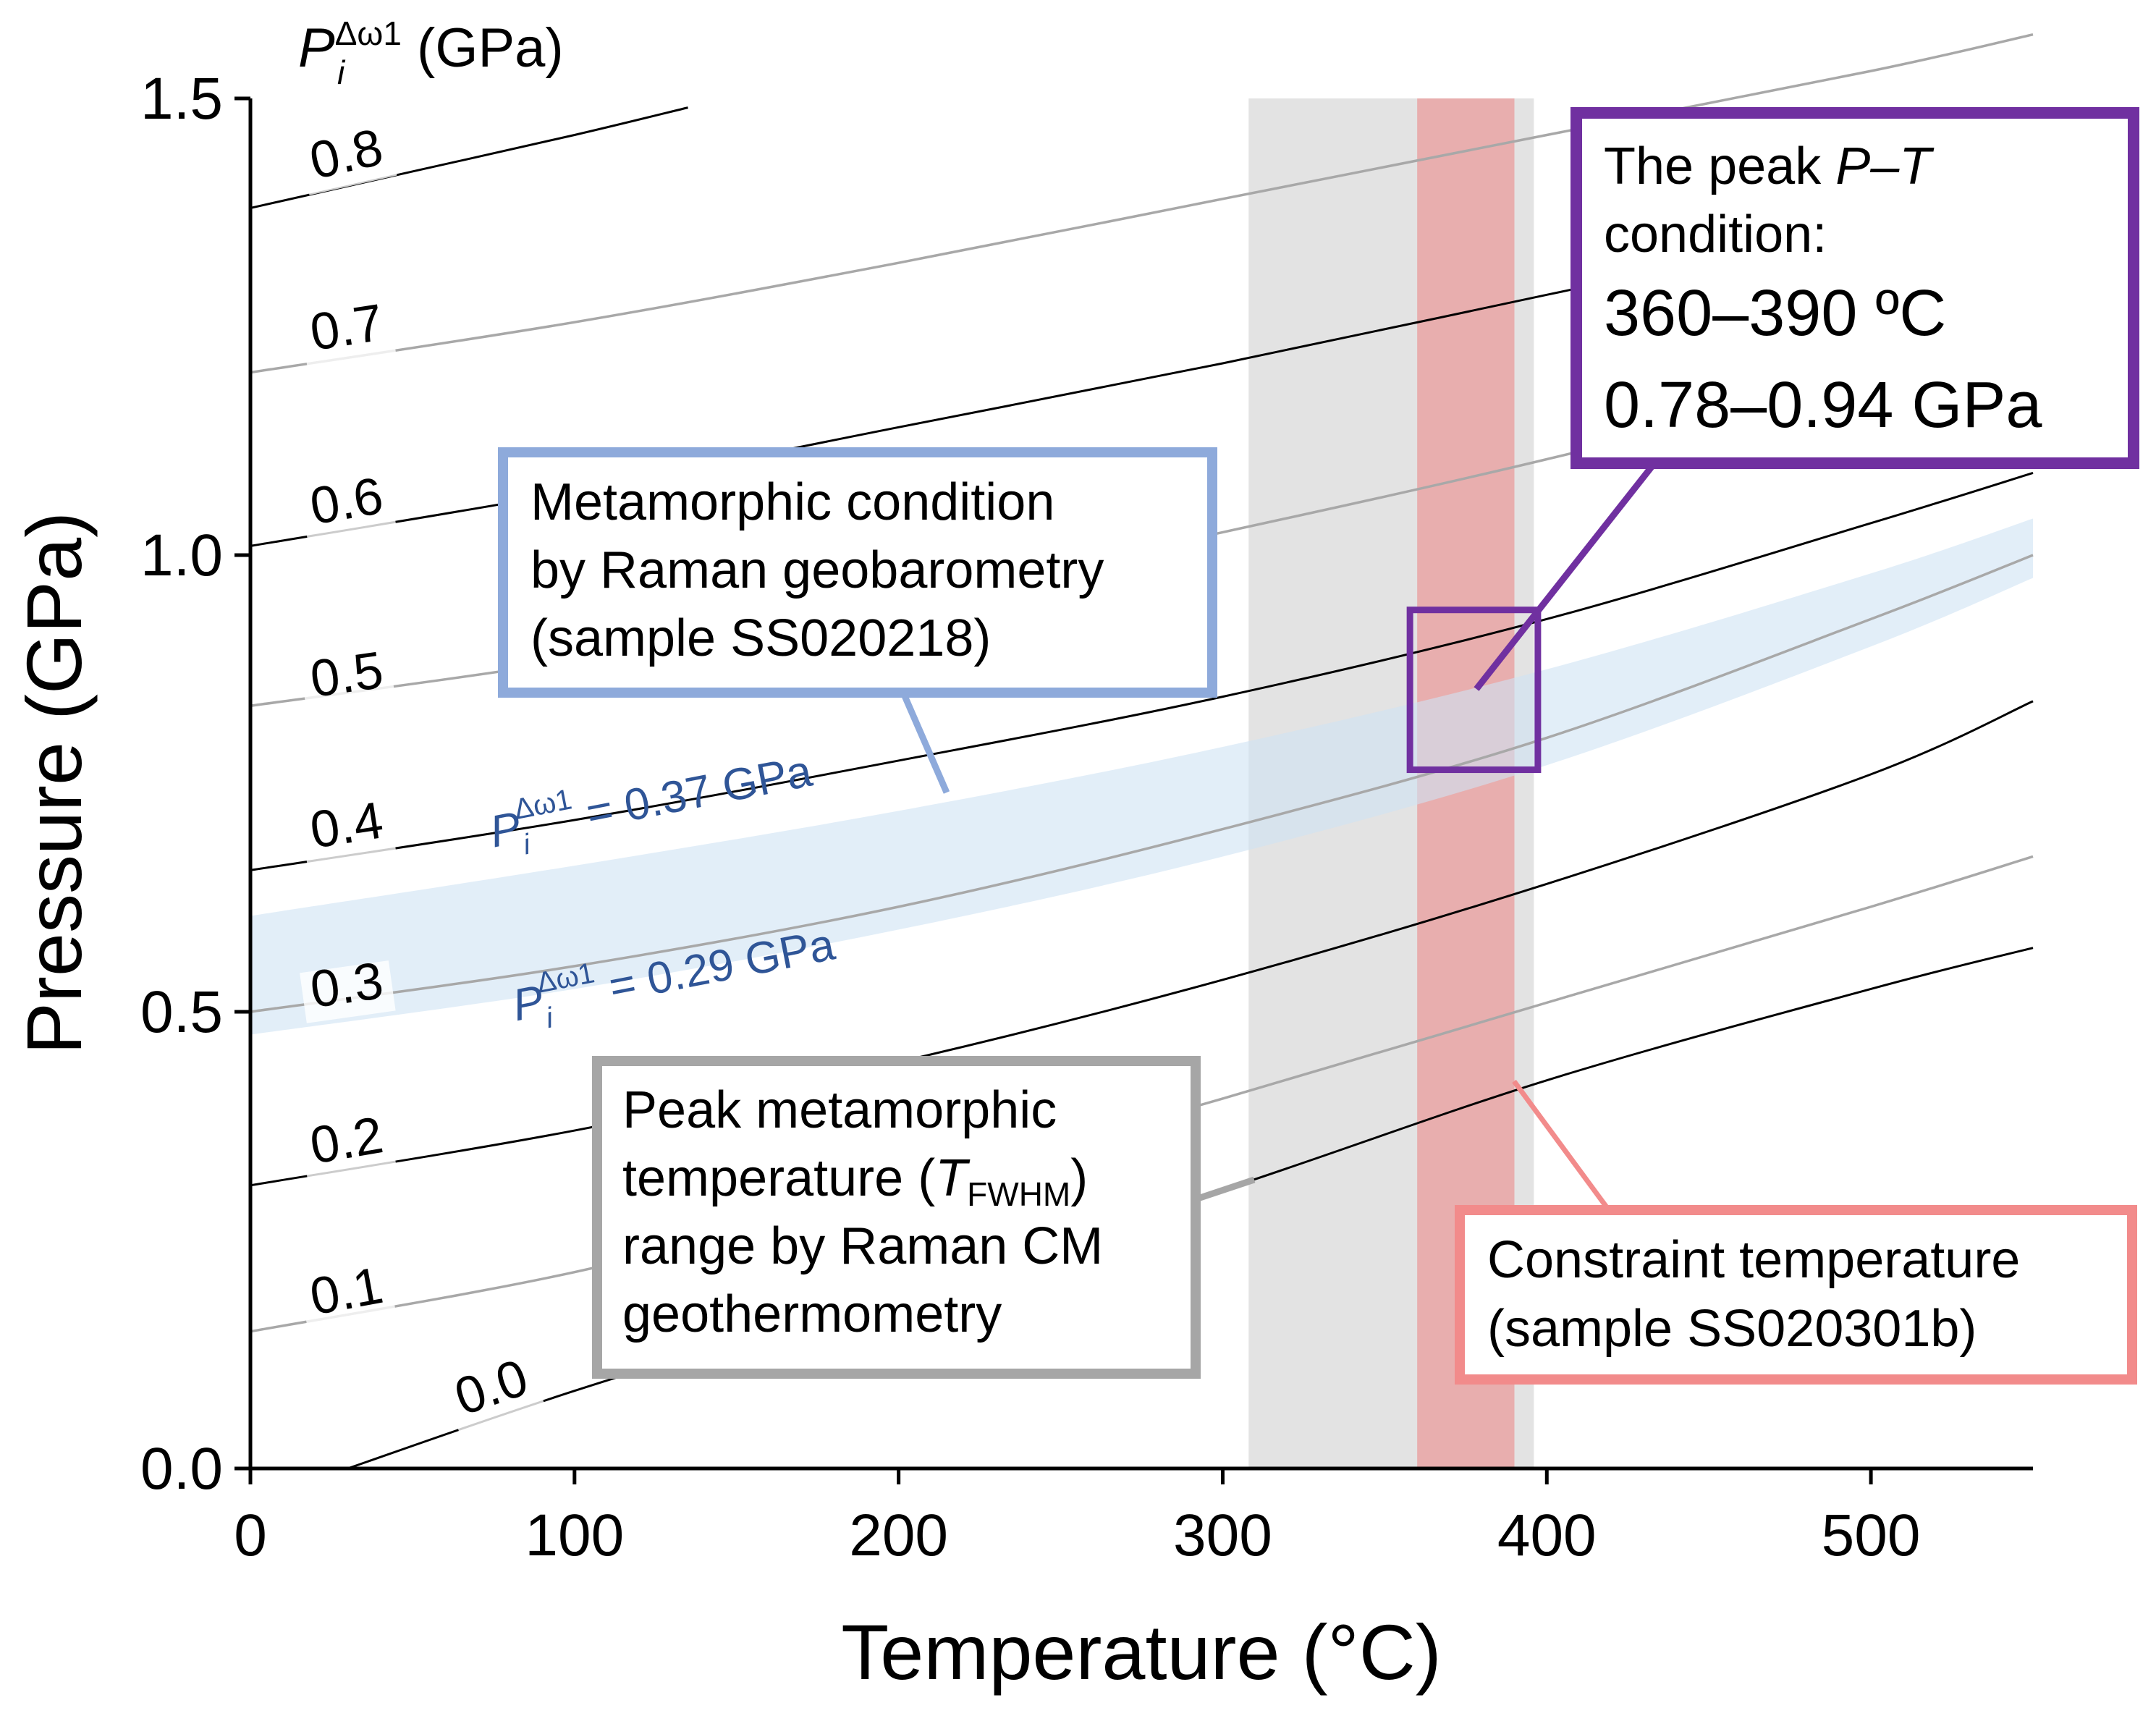 This screenshot has height=1716, width=2156. What do you see at coordinates (346, 1292) in the screenshot?
I see `isopleth-label-0.1: 0.1` at bounding box center [346, 1292].